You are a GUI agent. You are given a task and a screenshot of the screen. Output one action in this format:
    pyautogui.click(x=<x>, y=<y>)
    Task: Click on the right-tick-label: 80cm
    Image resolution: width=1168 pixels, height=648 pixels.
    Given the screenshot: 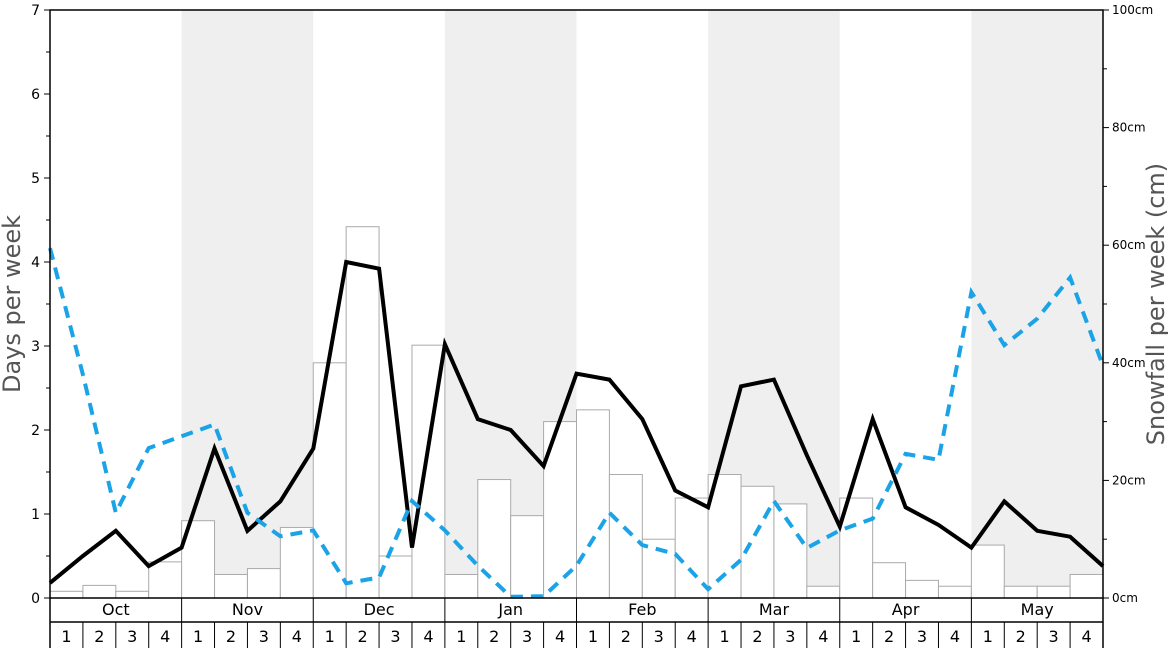 What is the action you would take?
    pyautogui.click(x=1129, y=128)
    